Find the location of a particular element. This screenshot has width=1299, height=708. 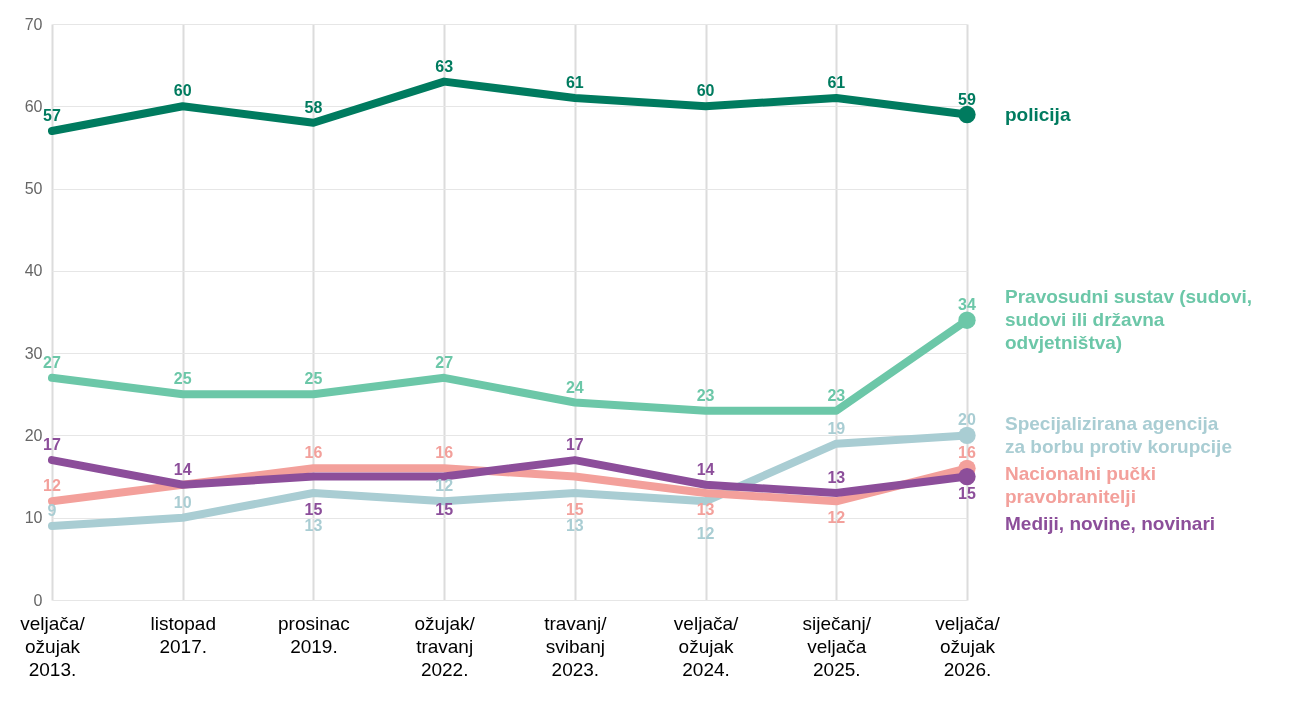

data-label: 19 is located at coordinates (836, 428).